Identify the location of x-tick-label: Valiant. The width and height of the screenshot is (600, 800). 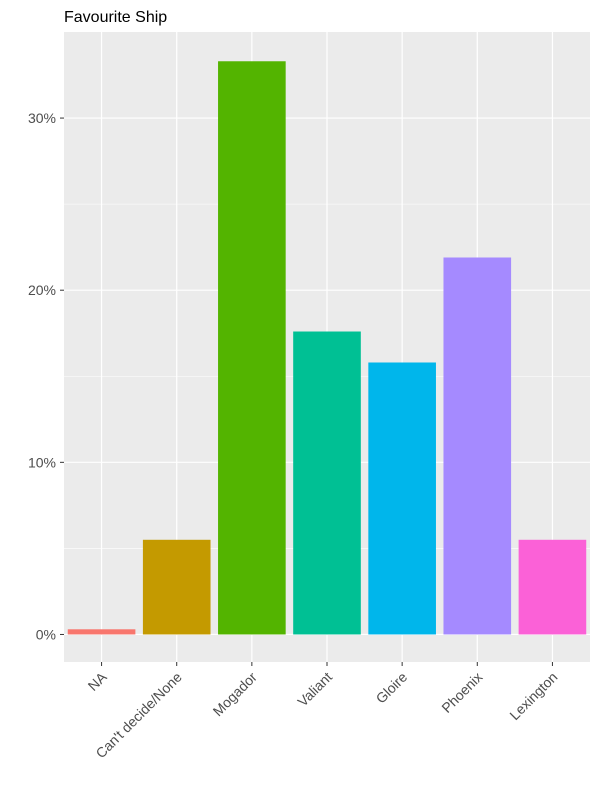
(314, 689).